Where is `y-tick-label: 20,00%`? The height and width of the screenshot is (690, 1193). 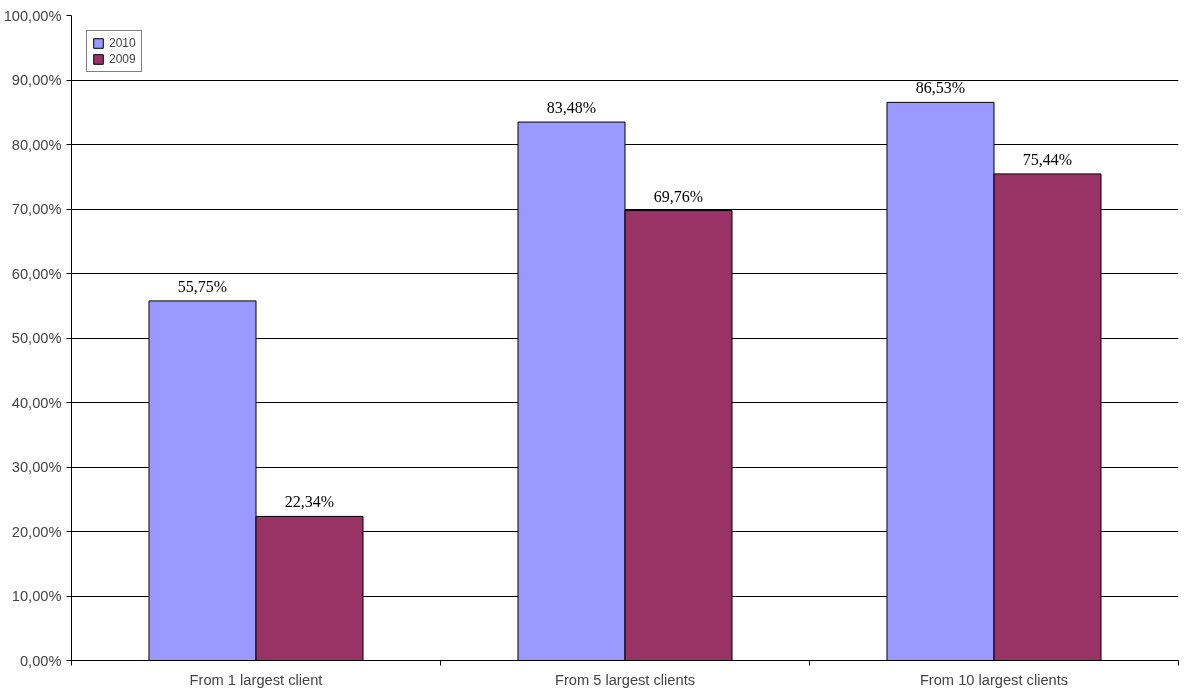 y-tick-label: 20,00% is located at coordinates (36, 531).